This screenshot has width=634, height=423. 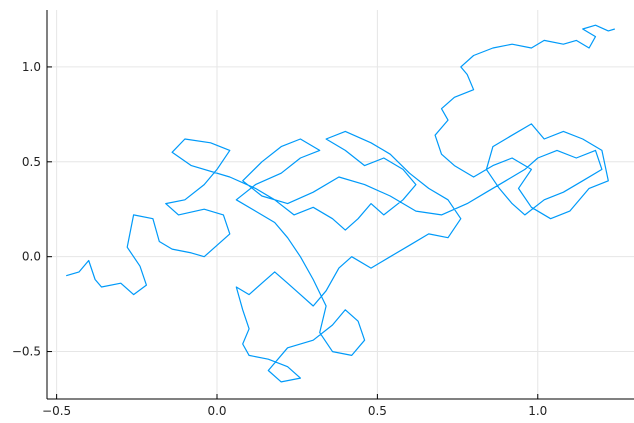 What do you see at coordinates (537, 411) in the screenshot?
I see `x-tick-label: 1.0` at bounding box center [537, 411].